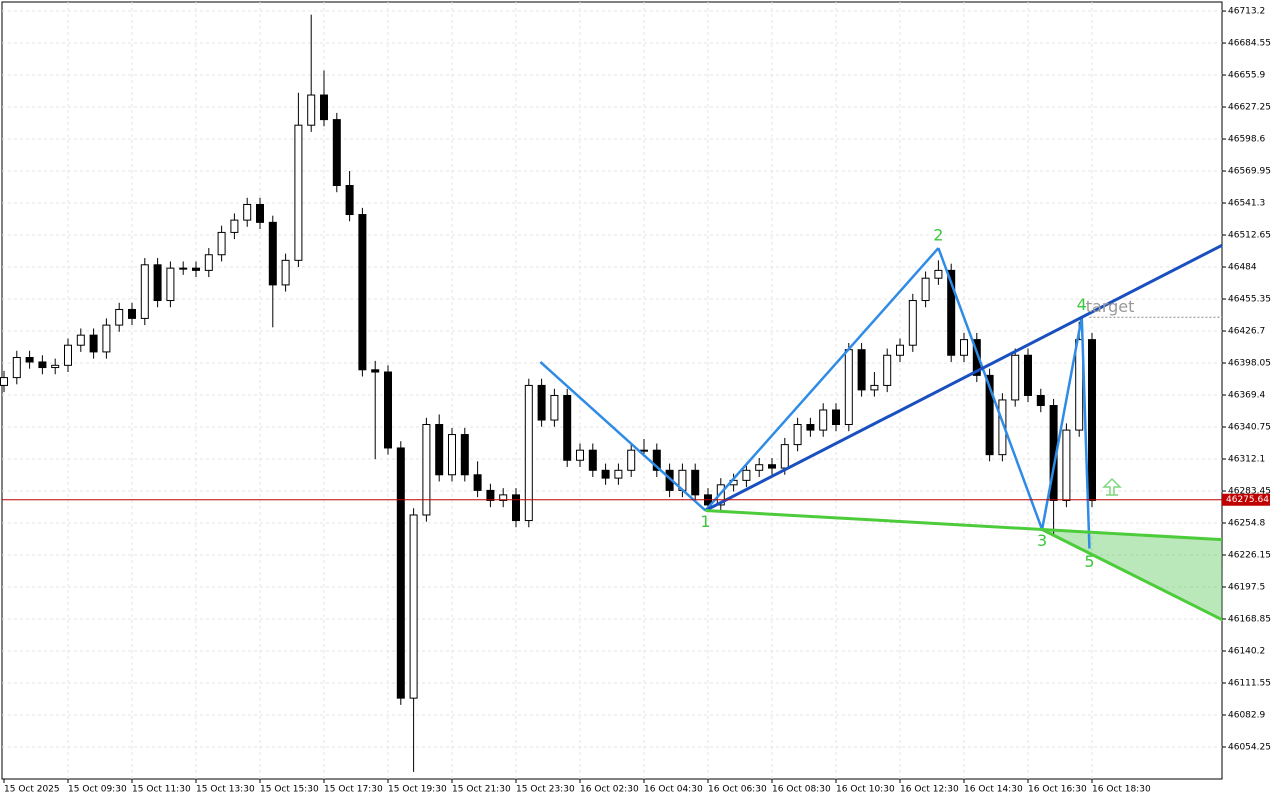 The width and height of the screenshot is (1280, 804). What do you see at coordinates (1249, 300) in the screenshot?
I see `y-tick-label: 46455.35` at bounding box center [1249, 300].